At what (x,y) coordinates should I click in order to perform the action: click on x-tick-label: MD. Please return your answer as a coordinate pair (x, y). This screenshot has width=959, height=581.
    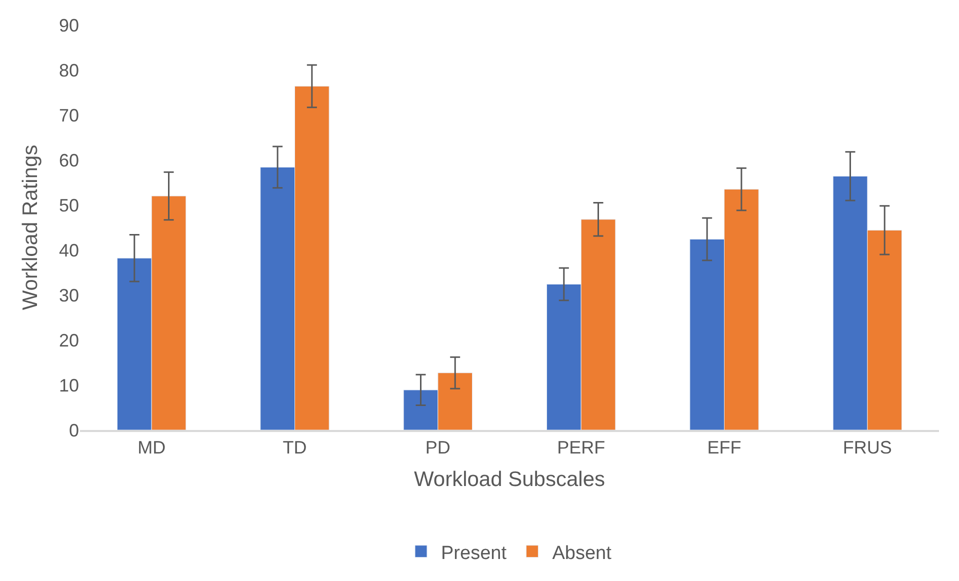
    Looking at the image, I should click on (152, 447).